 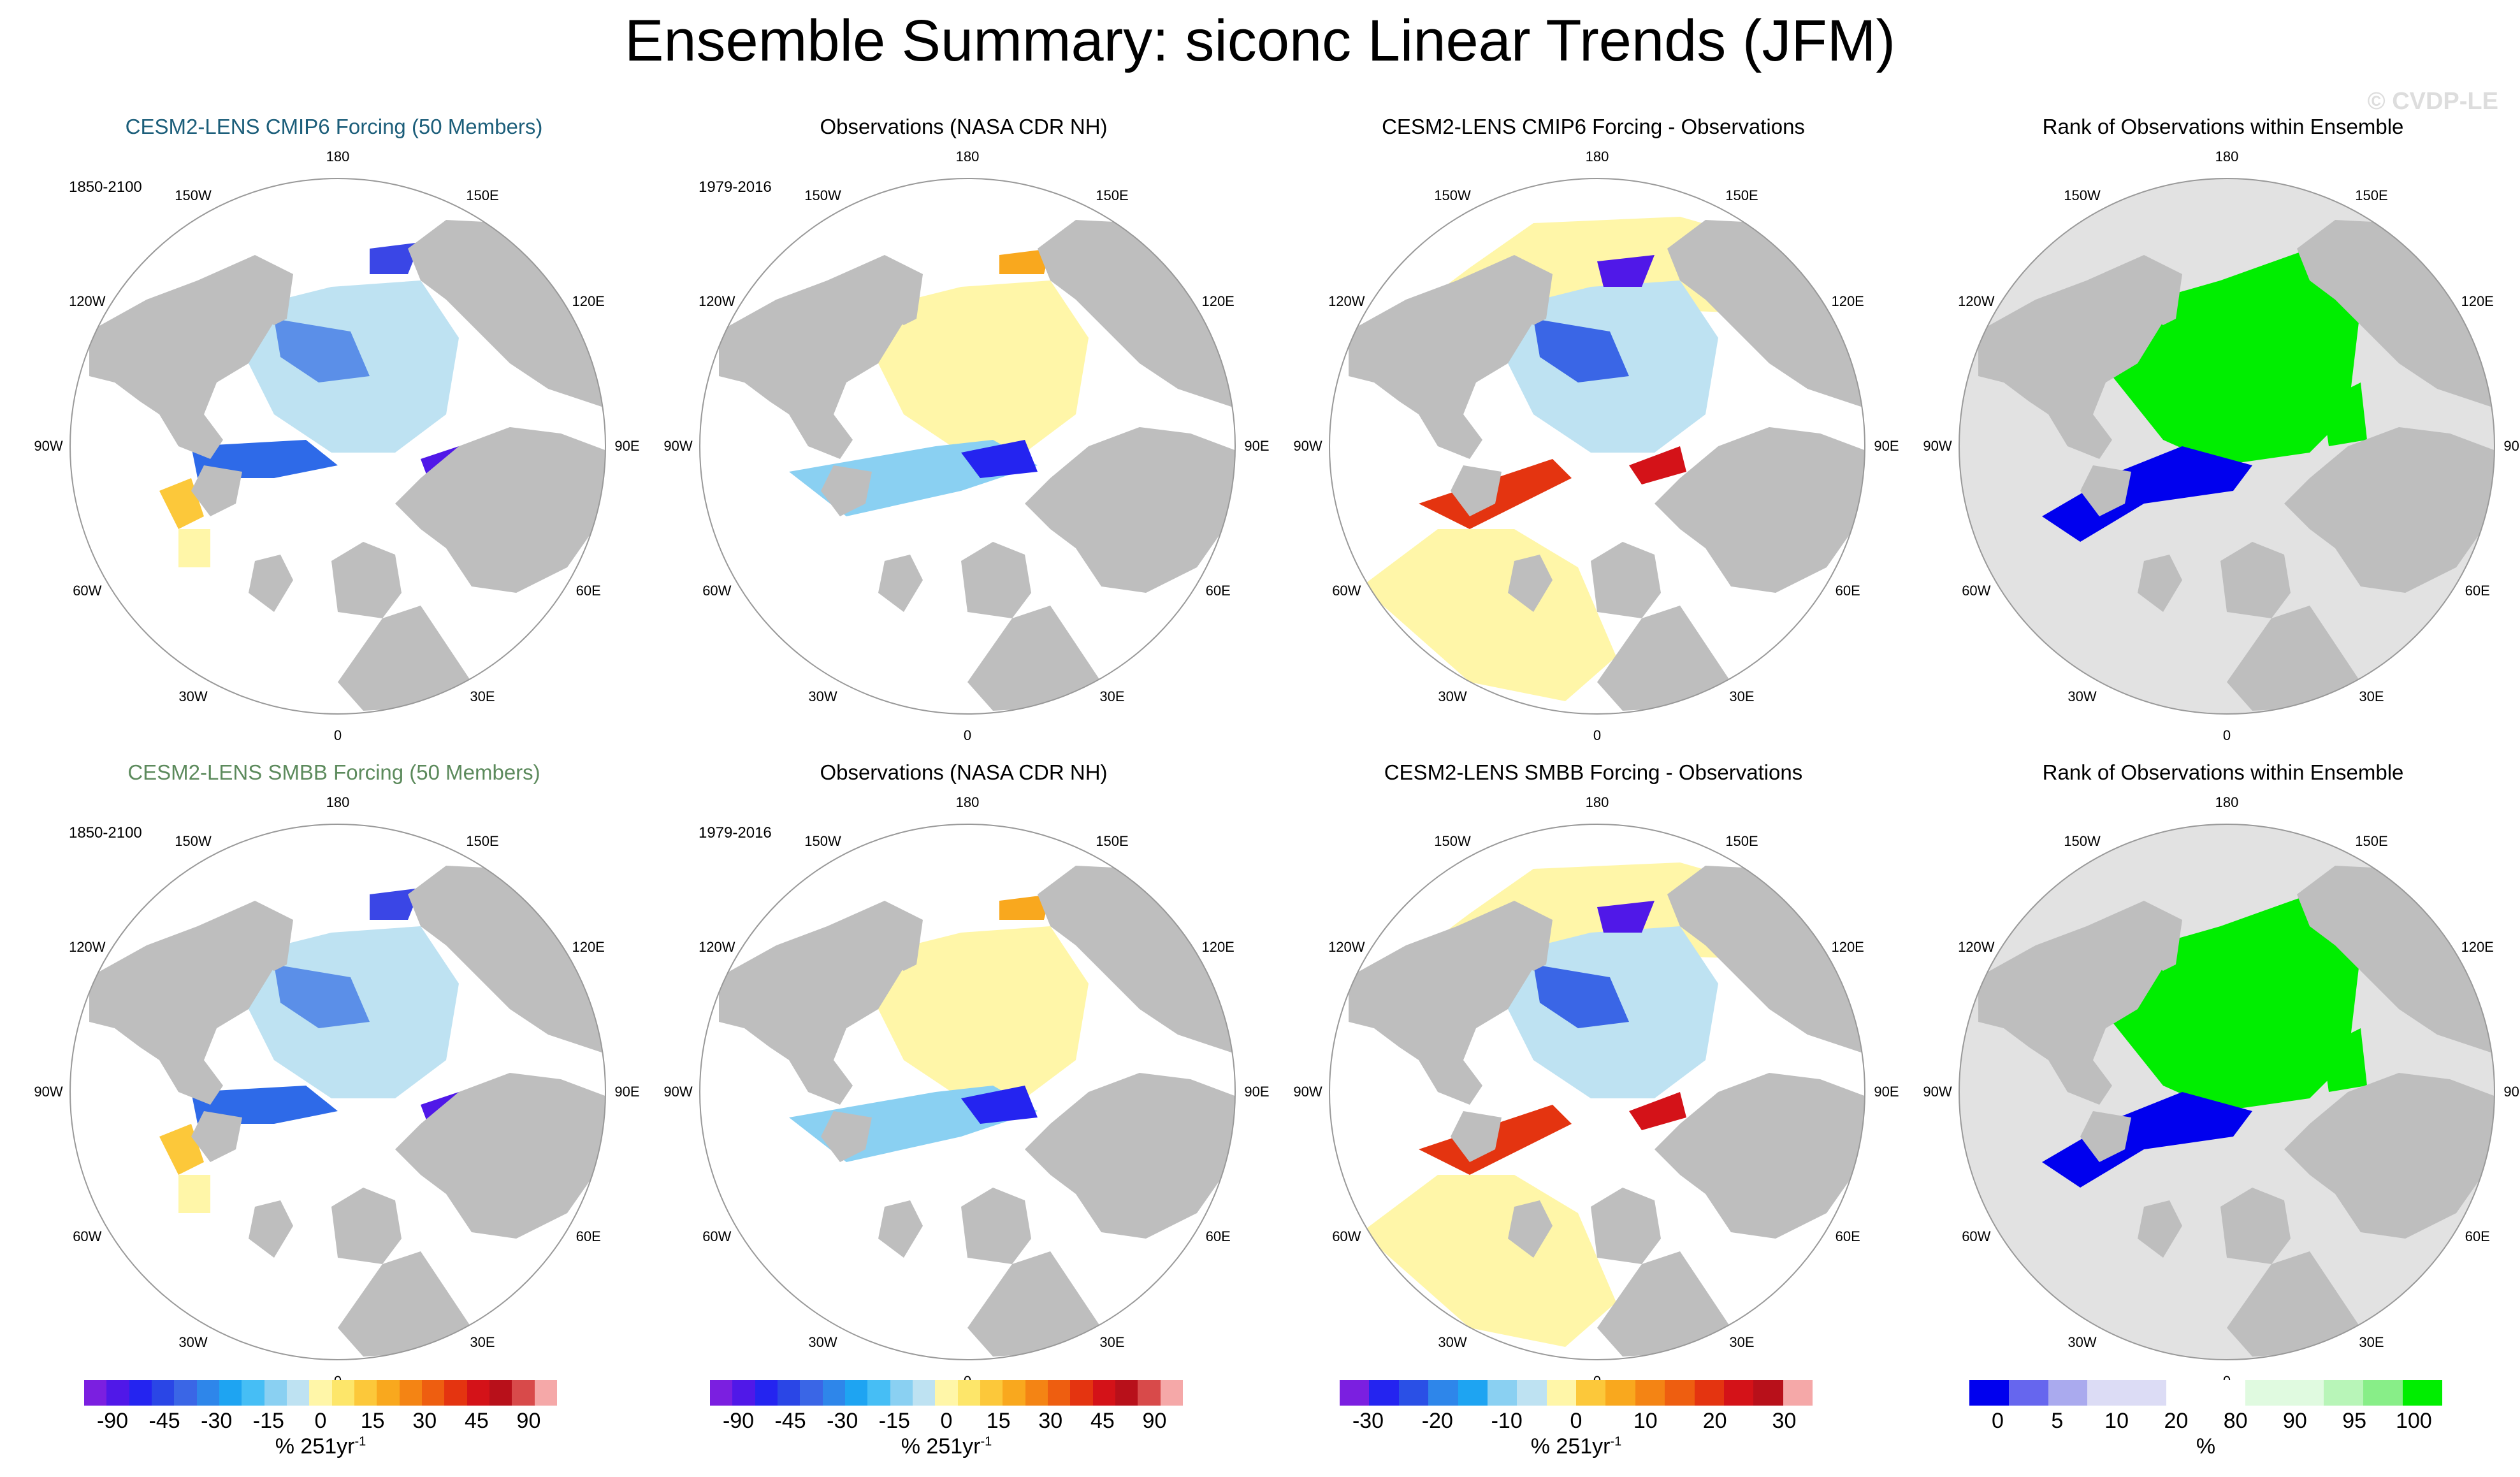 I want to click on panel-title: Observations (NASA CDR NH), so click(x=964, y=127).